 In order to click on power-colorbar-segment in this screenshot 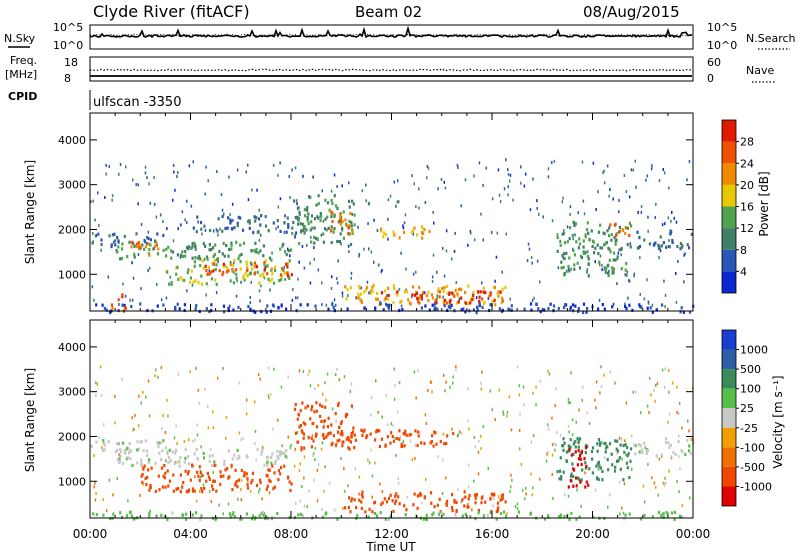, I will do `click(729, 131)`.